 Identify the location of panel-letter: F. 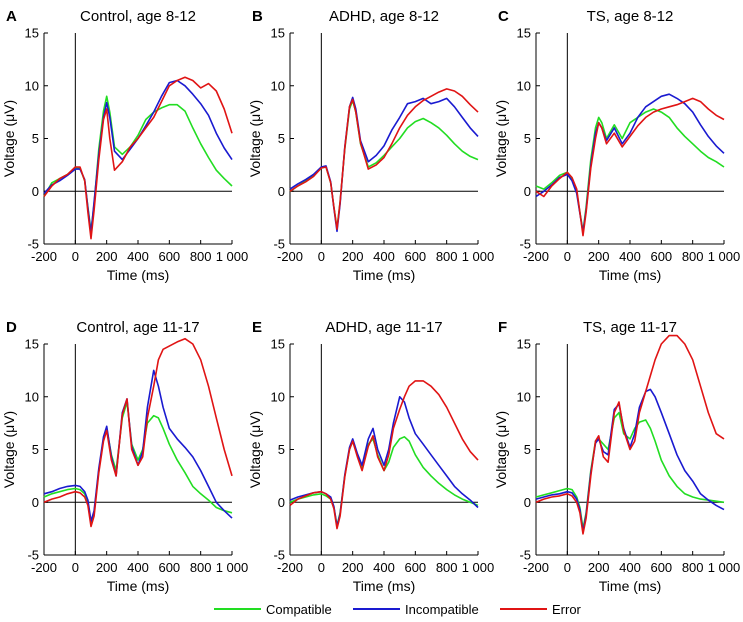
(502, 327).